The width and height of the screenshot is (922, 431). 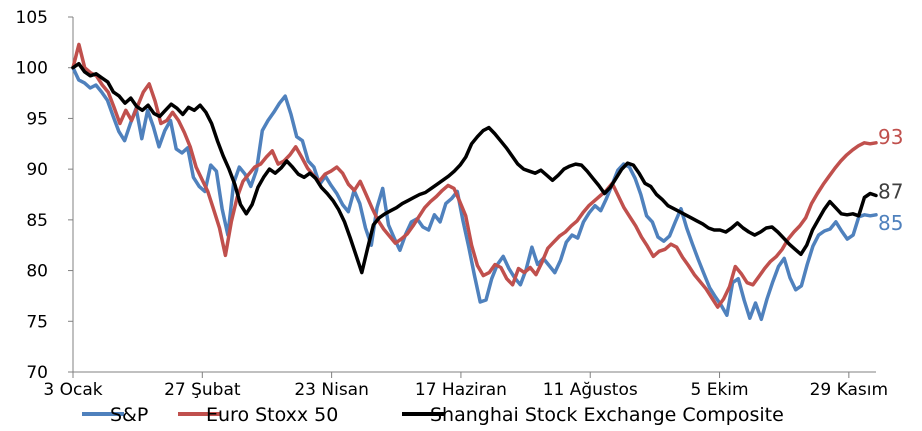 What do you see at coordinates (461, 390) in the screenshot?
I see `x-tick-label: 17 Haziran` at bounding box center [461, 390].